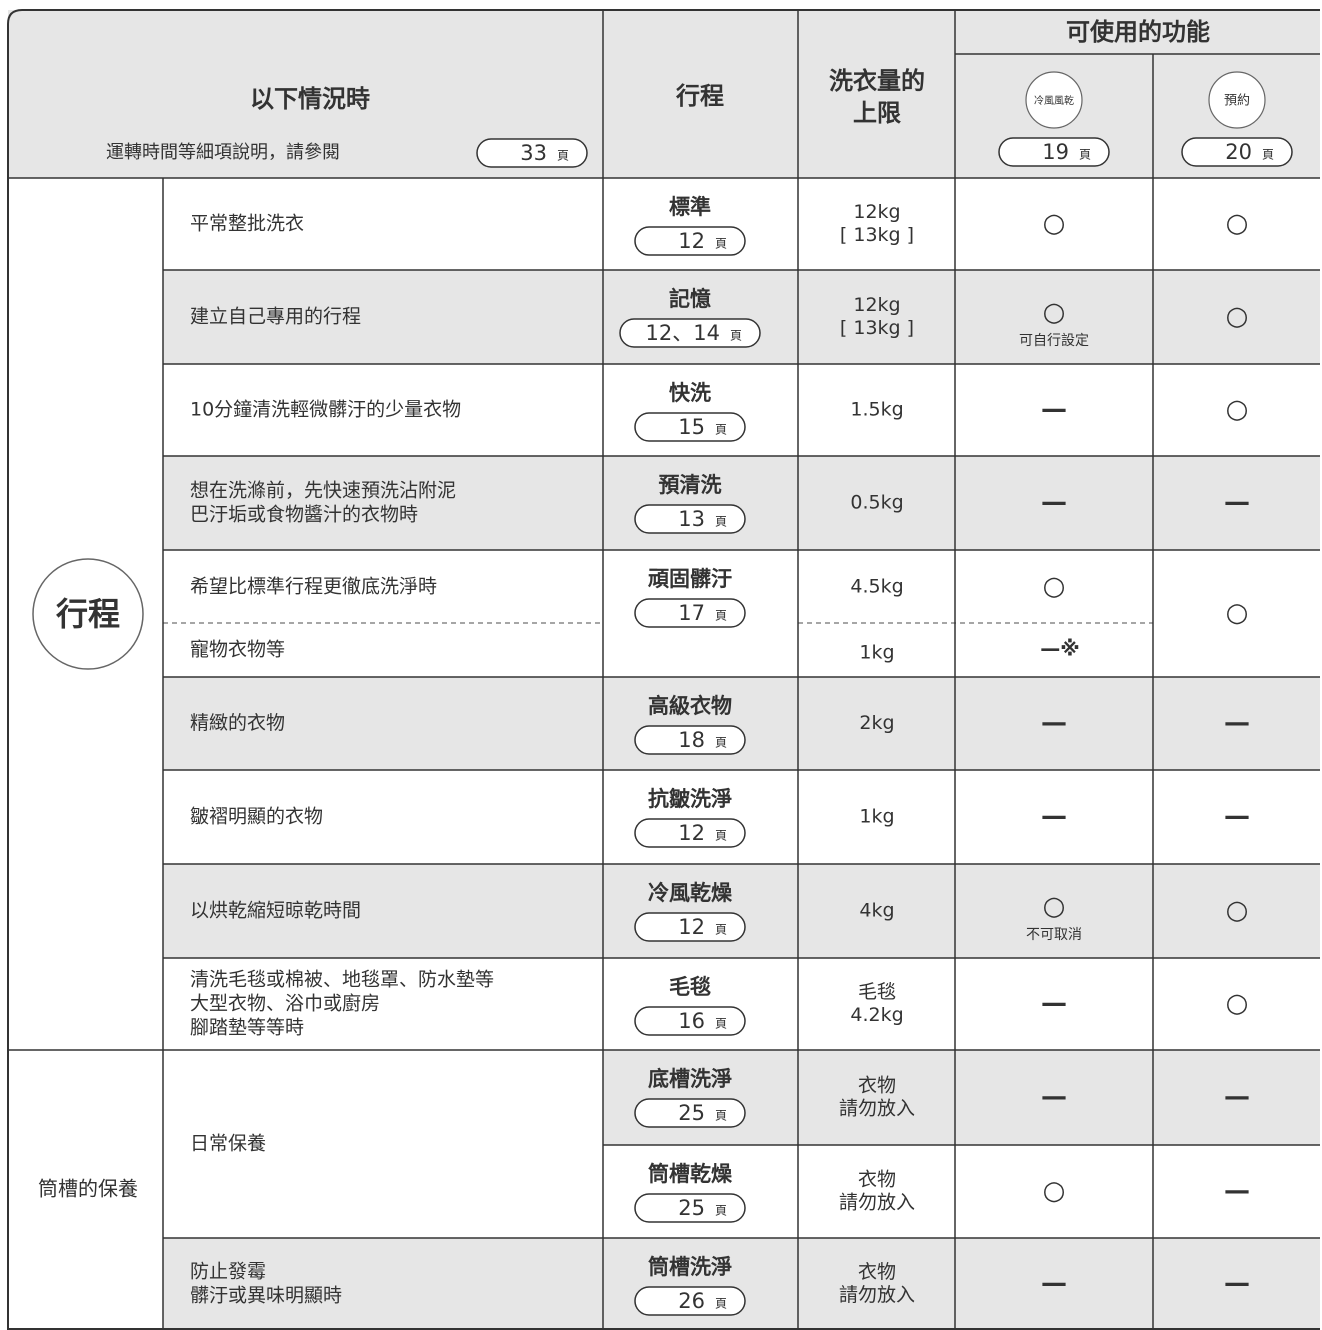 This screenshot has height=1330, width=1322. Describe the element at coordinates (690, 1174) in the screenshot. I see `program-name: 筒槽乾燥` at that location.